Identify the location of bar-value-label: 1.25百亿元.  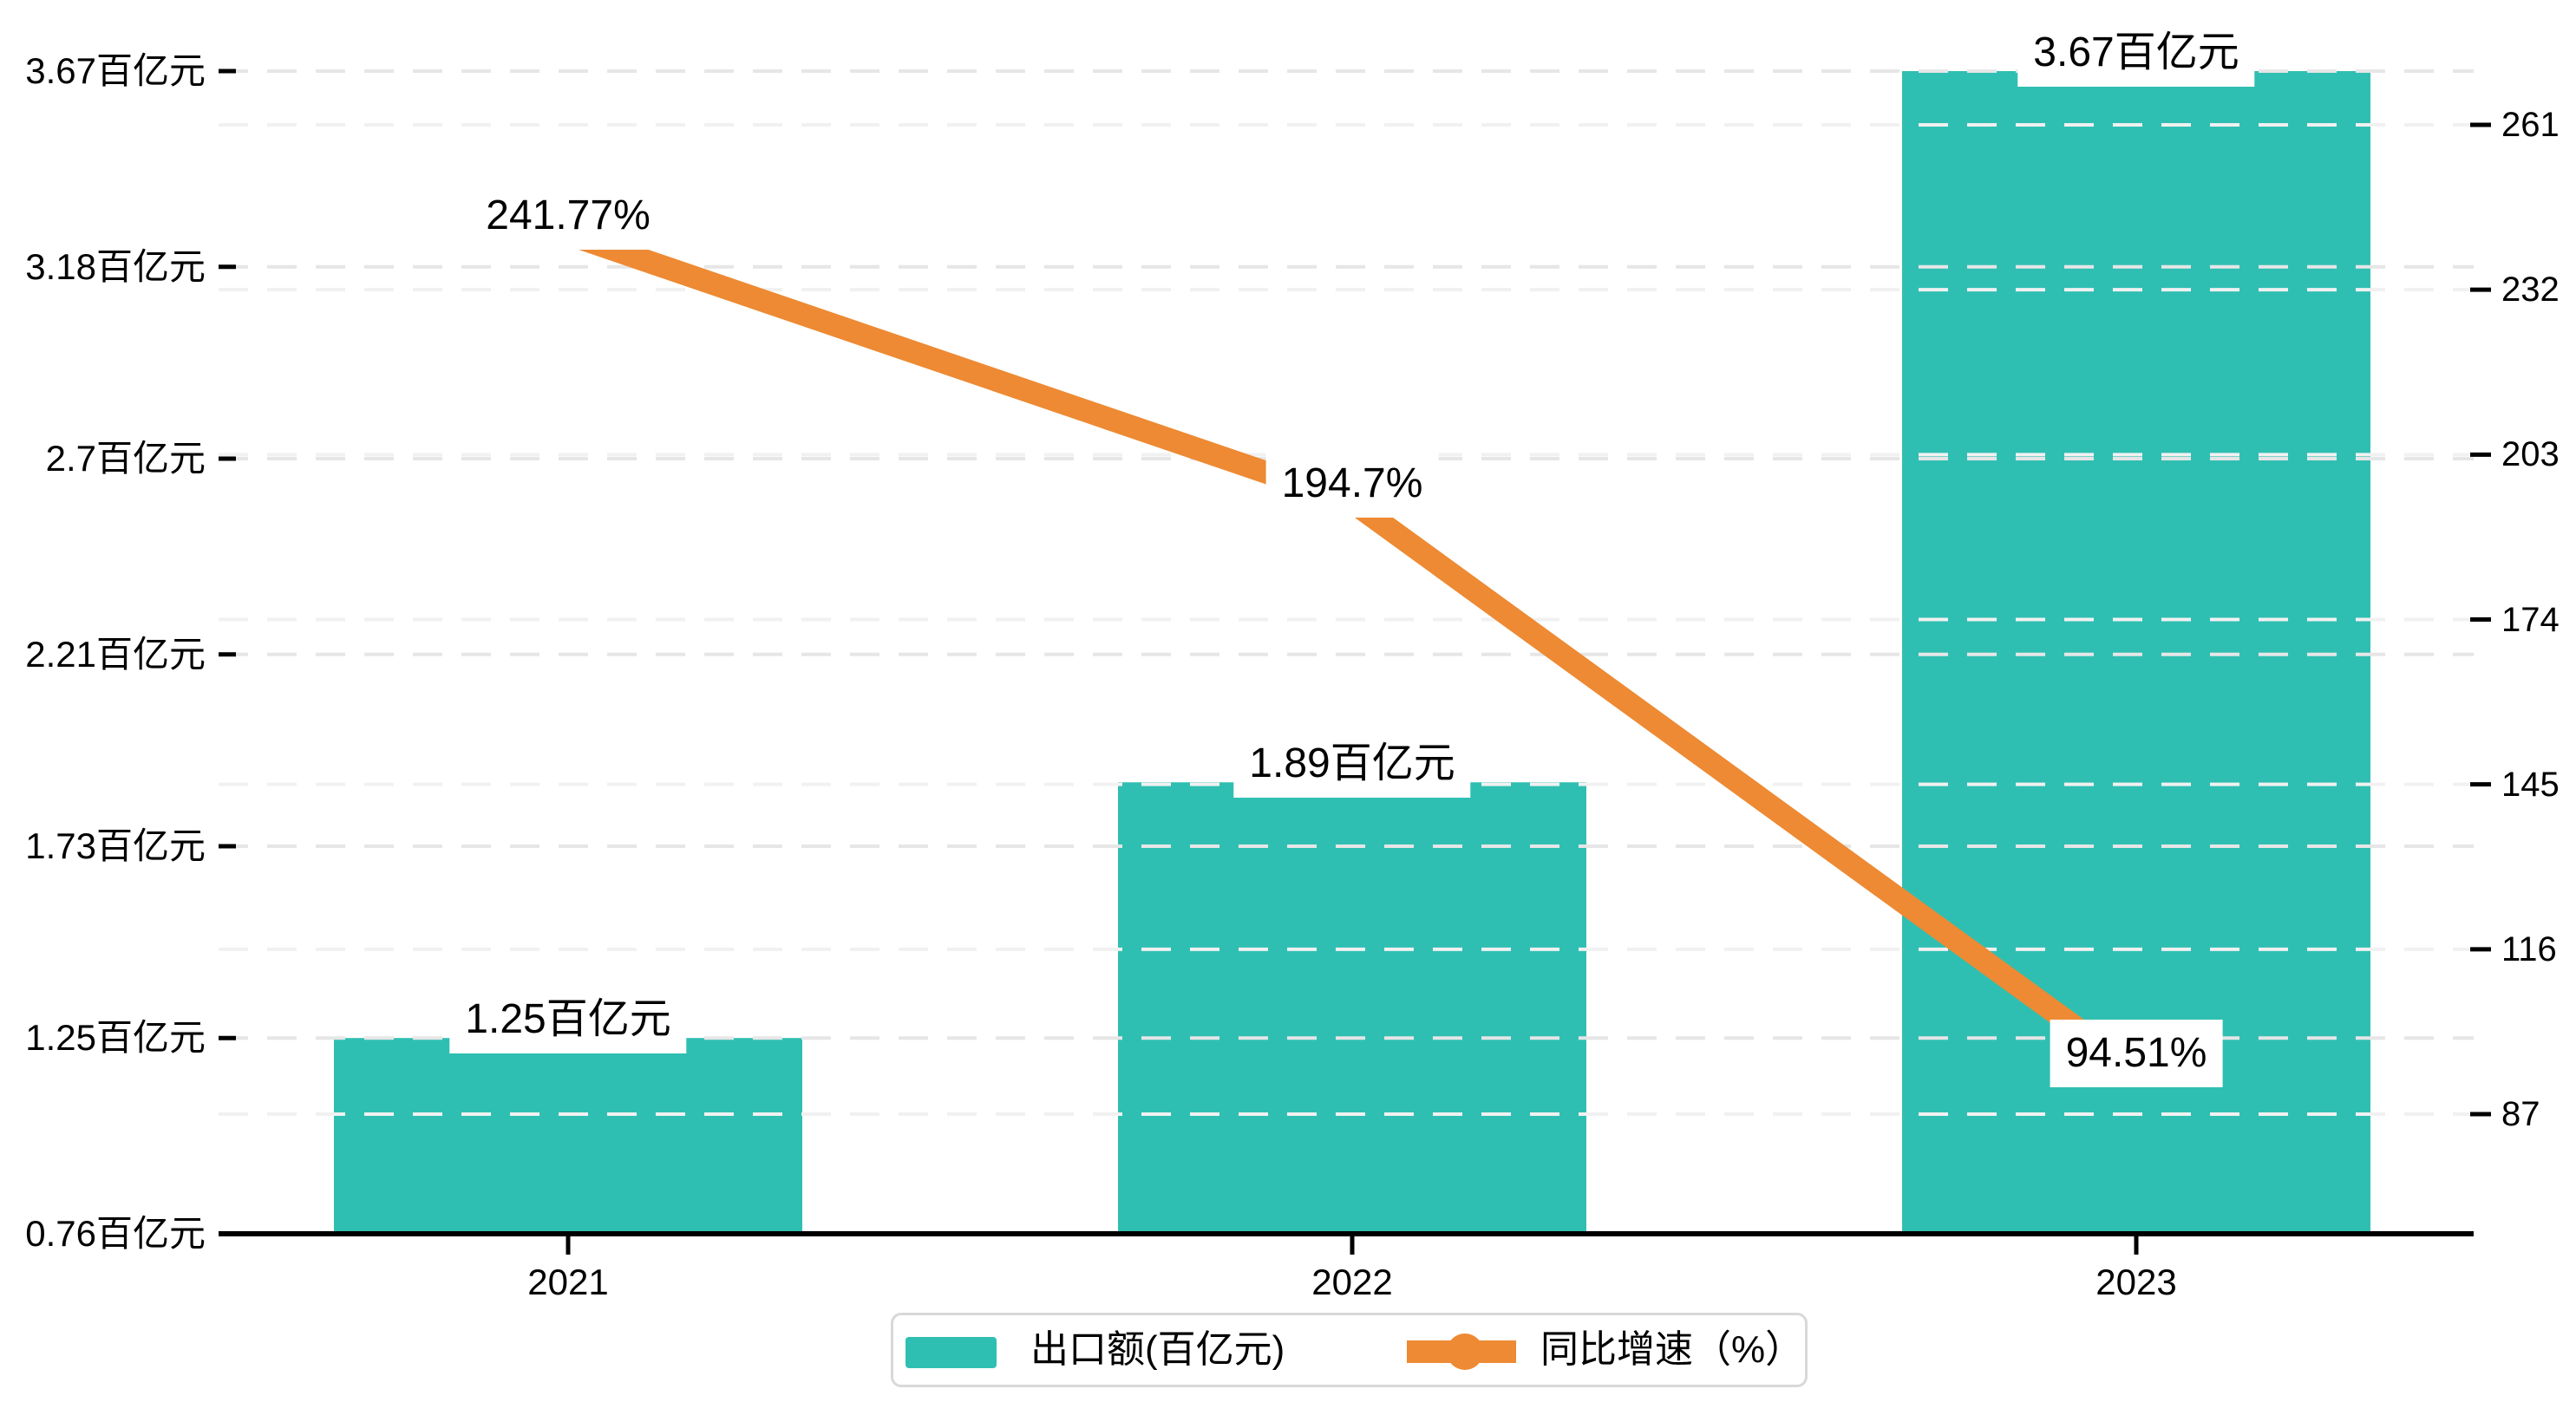
(568, 1020).